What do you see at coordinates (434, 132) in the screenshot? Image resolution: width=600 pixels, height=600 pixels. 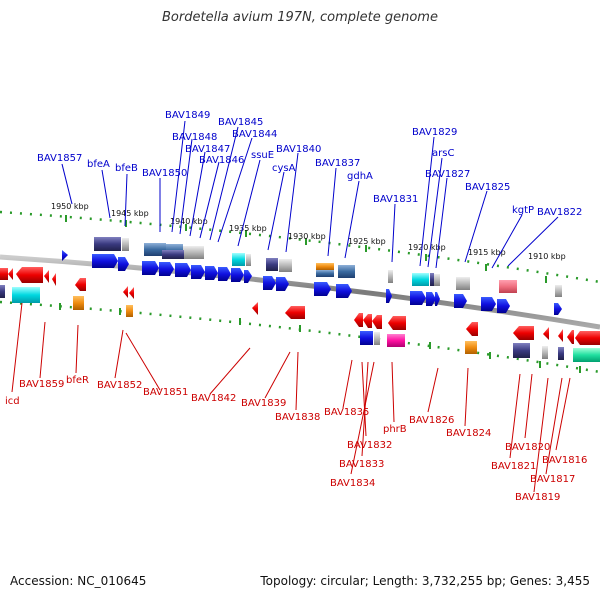 I see `gene-label: BAV1829` at bounding box center [434, 132].